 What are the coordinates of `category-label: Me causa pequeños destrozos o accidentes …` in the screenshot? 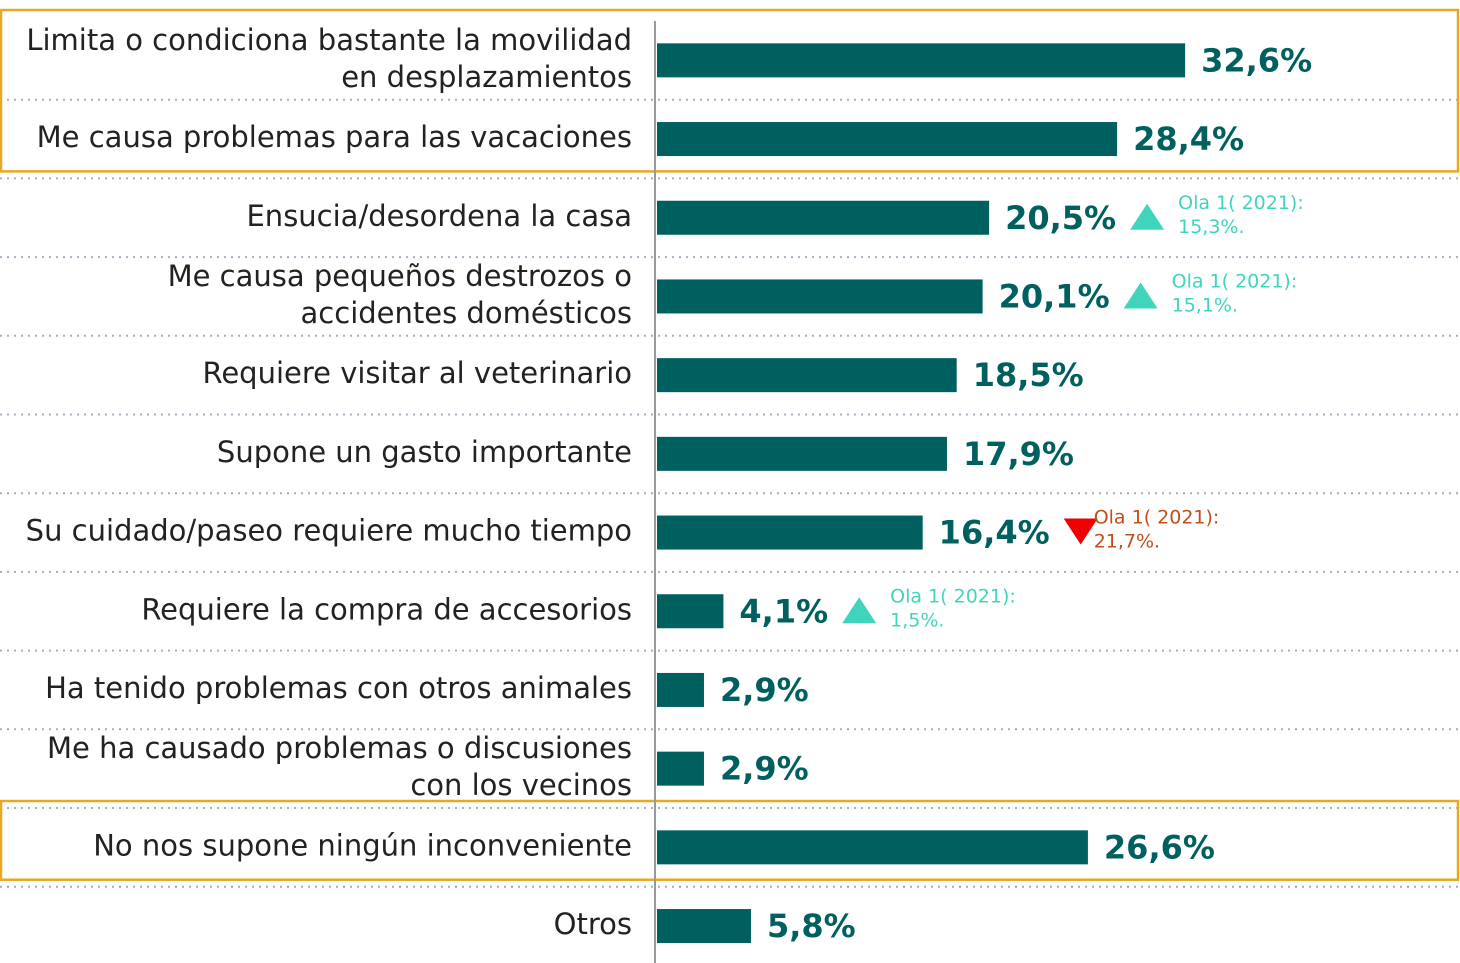 It's located at (400, 294).